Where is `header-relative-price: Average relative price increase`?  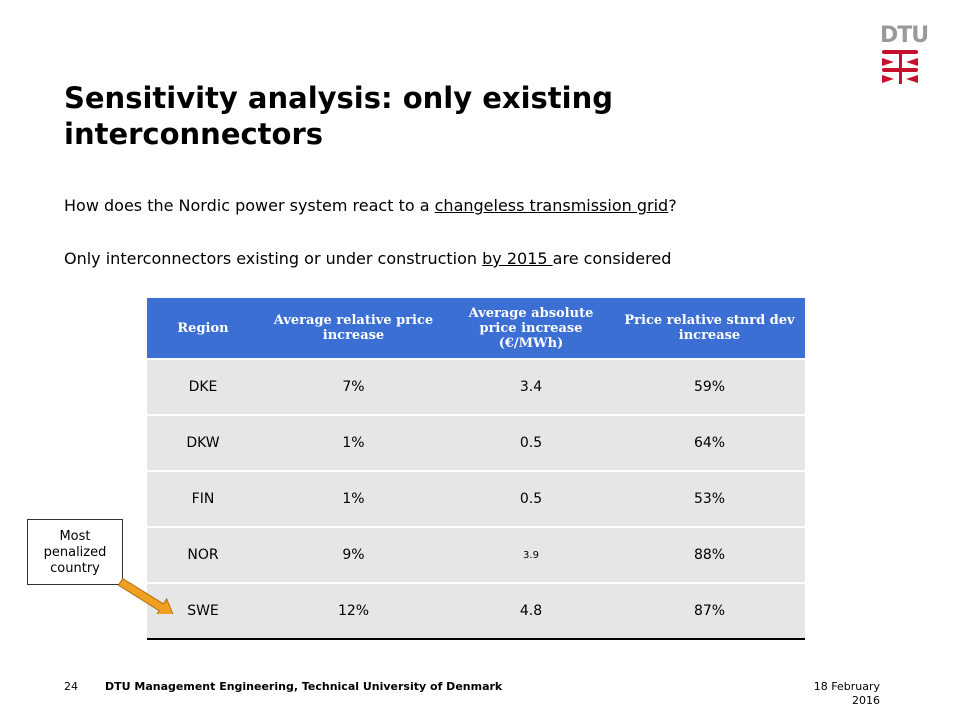
header-relative-price: Average relative price increase is located at coordinates (353, 328).